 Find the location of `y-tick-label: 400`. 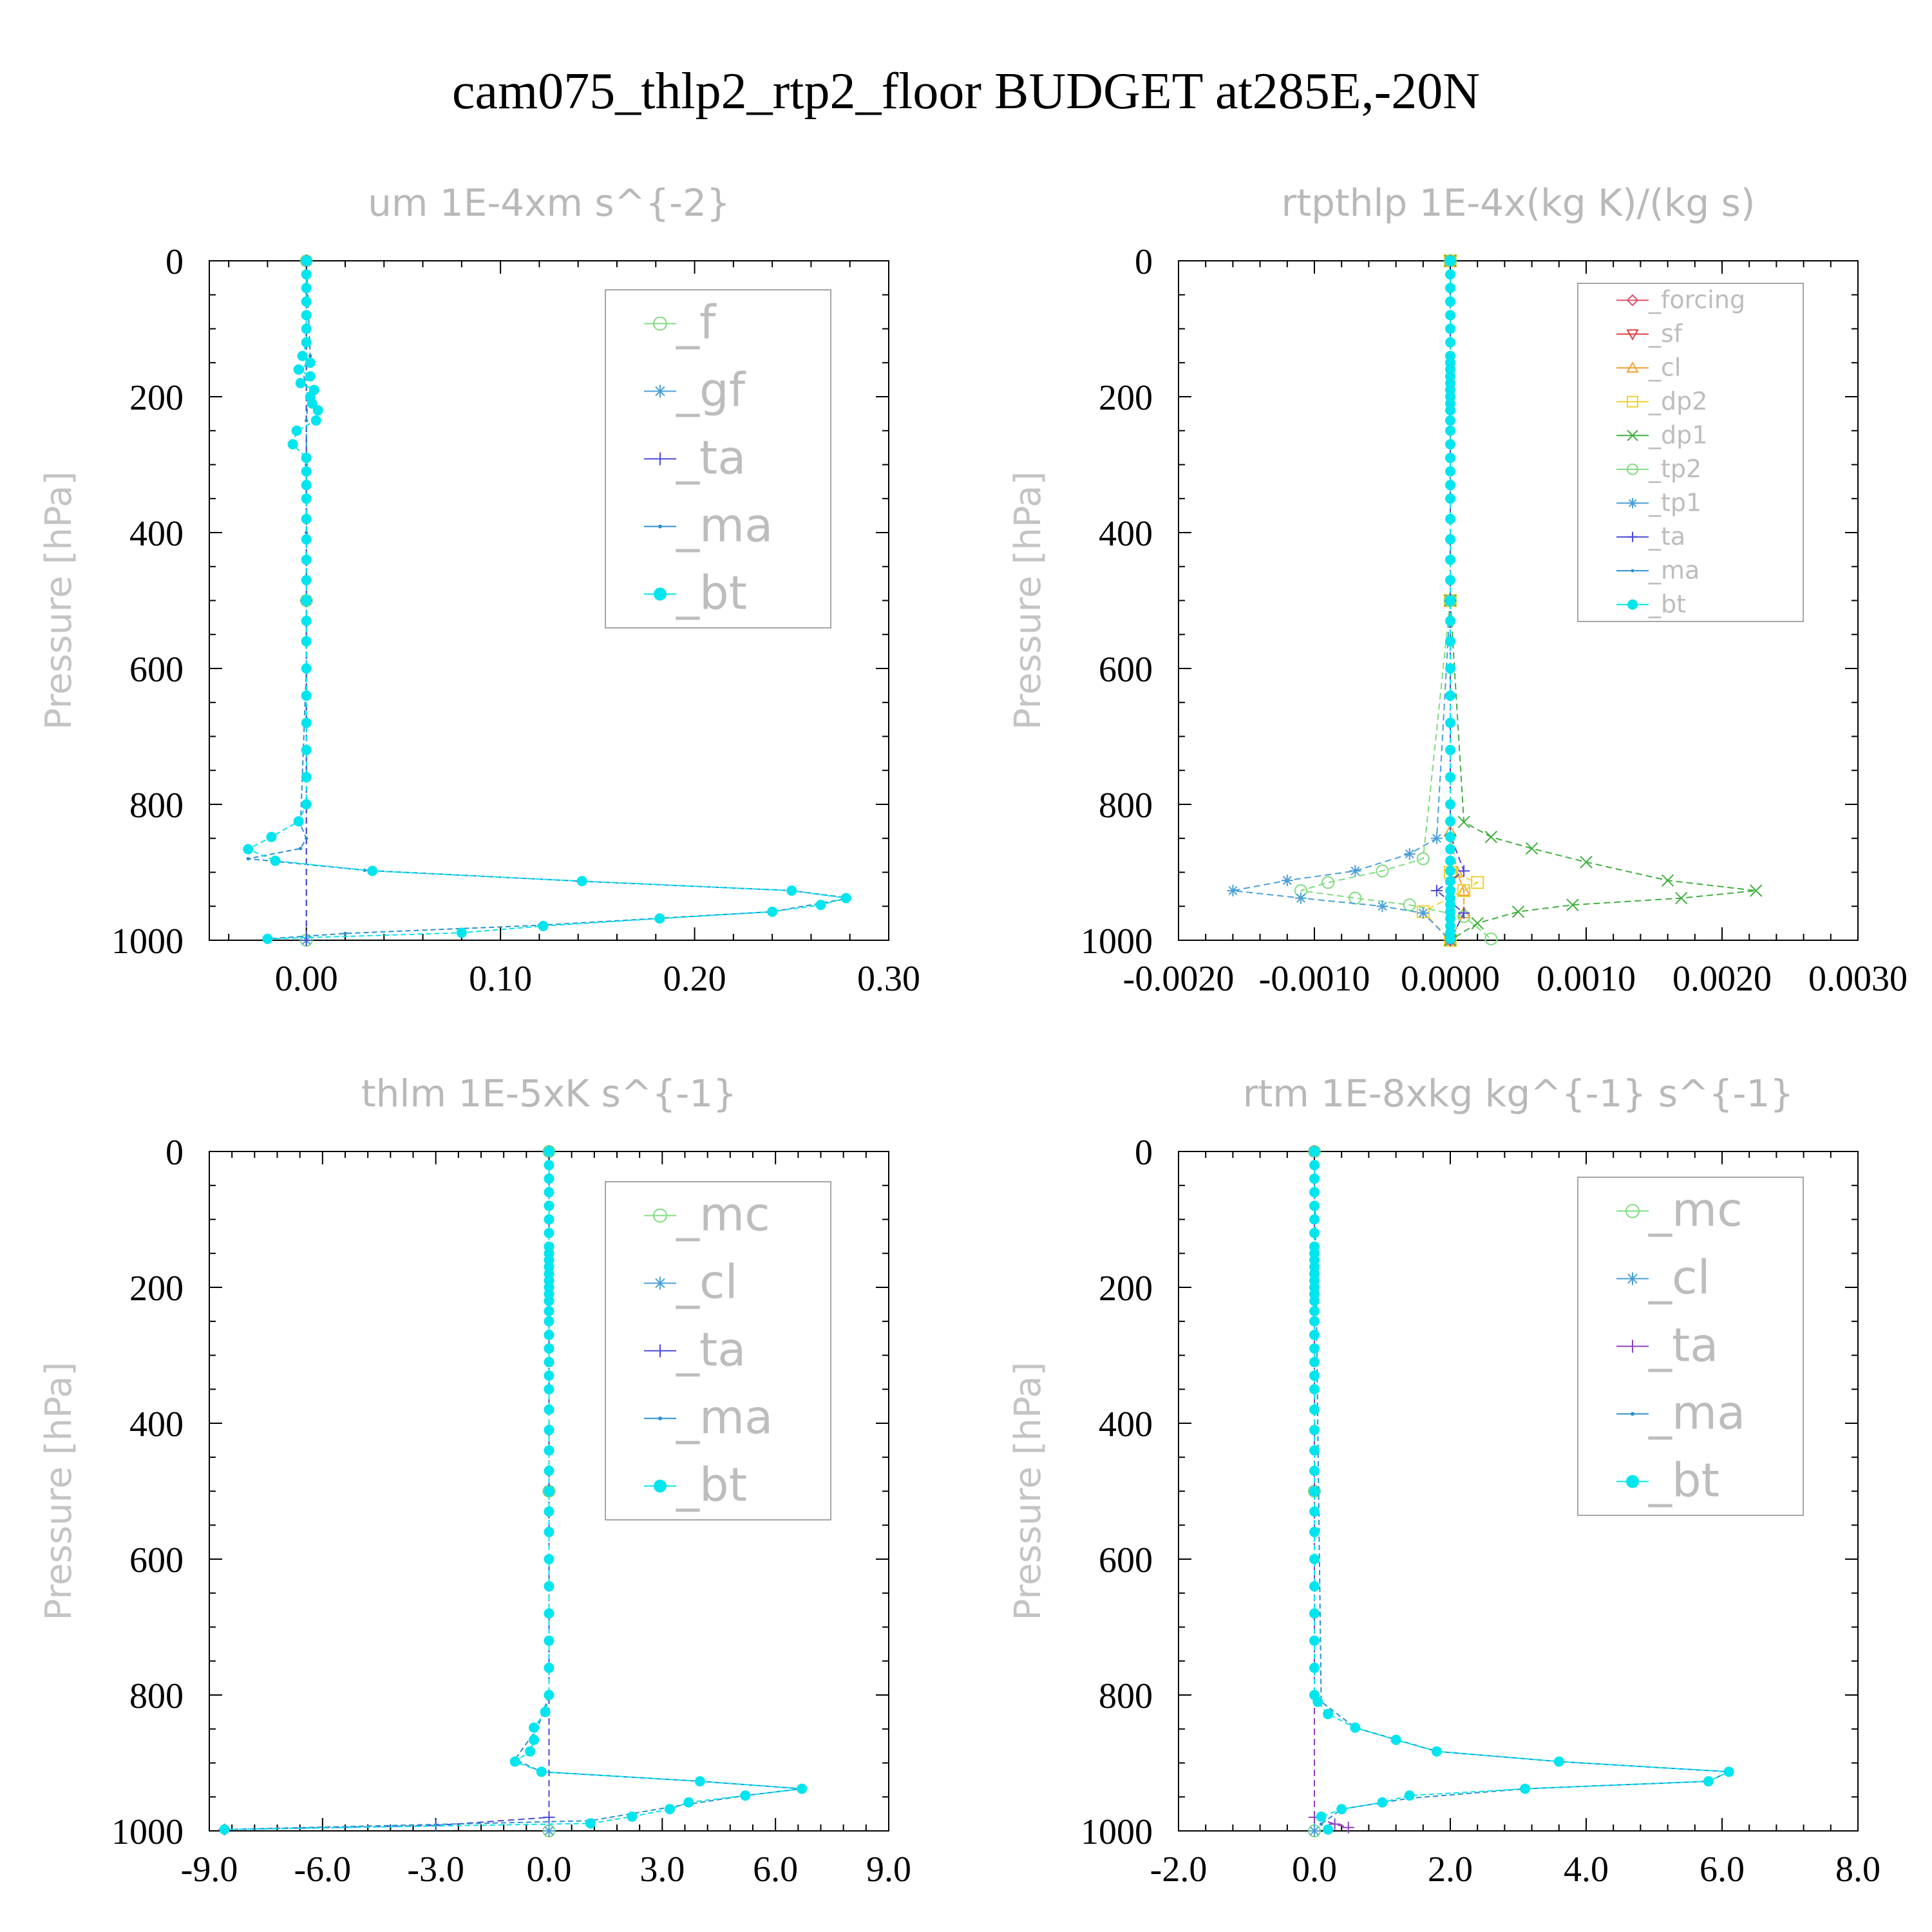

y-tick-label: 400 is located at coordinates (1126, 1424).